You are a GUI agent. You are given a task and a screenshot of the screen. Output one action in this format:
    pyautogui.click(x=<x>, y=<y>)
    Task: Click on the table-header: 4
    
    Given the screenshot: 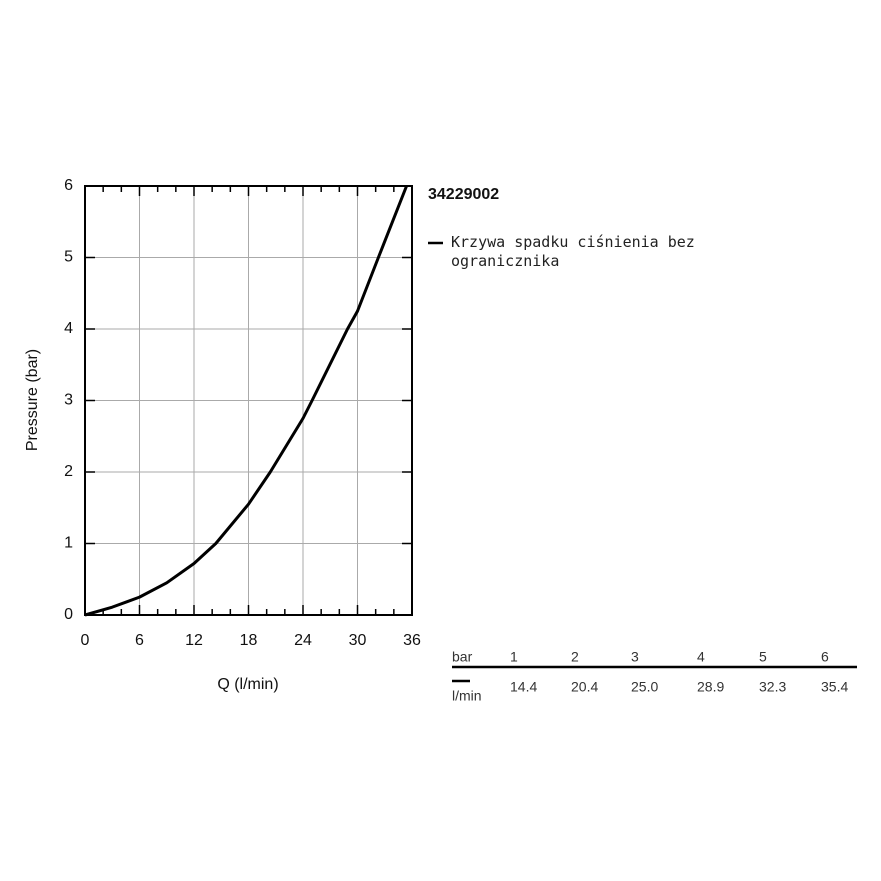 What is the action you would take?
    pyautogui.click(x=701, y=657)
    